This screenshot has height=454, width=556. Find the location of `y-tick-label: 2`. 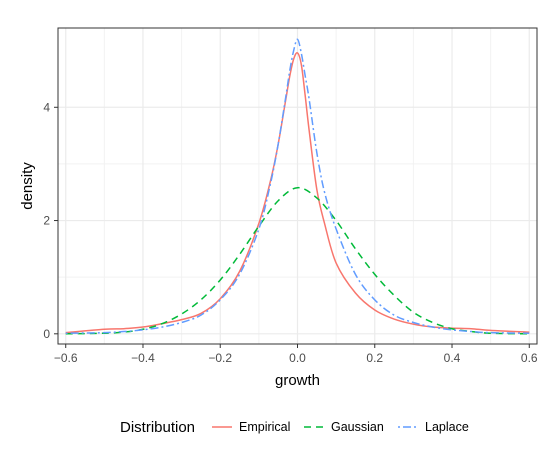

y-tick-label: 2 is located at coordinates (46, 221).